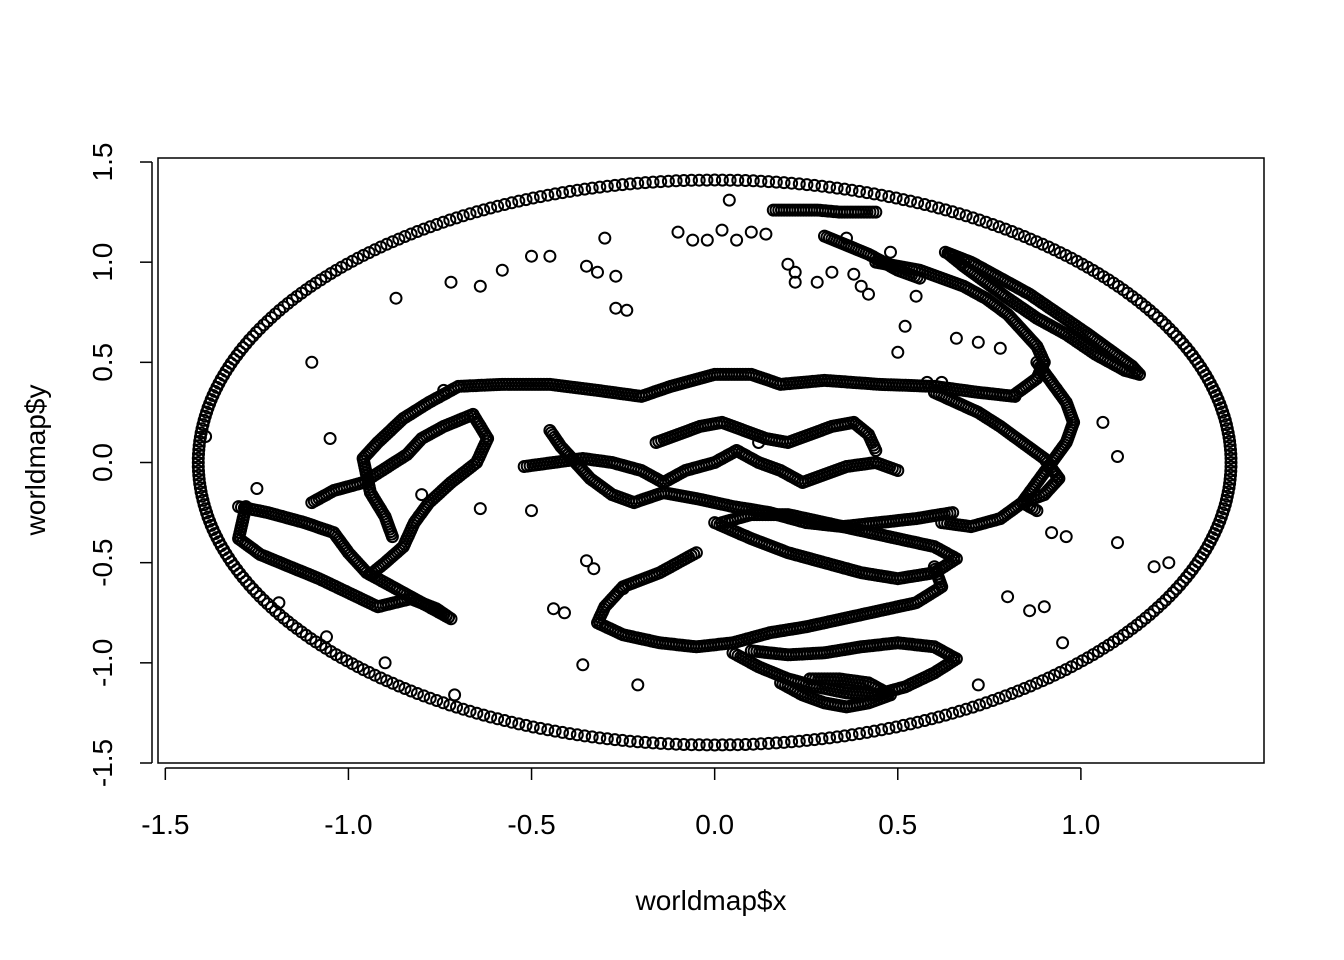 The image size is (1344, 960). I want to click on y-tick-label: 1.0, so click(102, 262).